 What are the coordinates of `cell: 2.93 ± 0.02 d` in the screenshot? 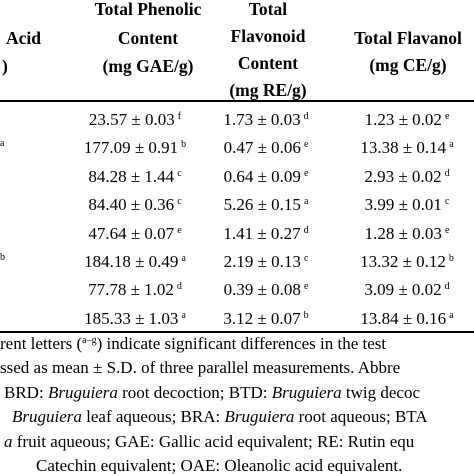 It's located at (406, 177).